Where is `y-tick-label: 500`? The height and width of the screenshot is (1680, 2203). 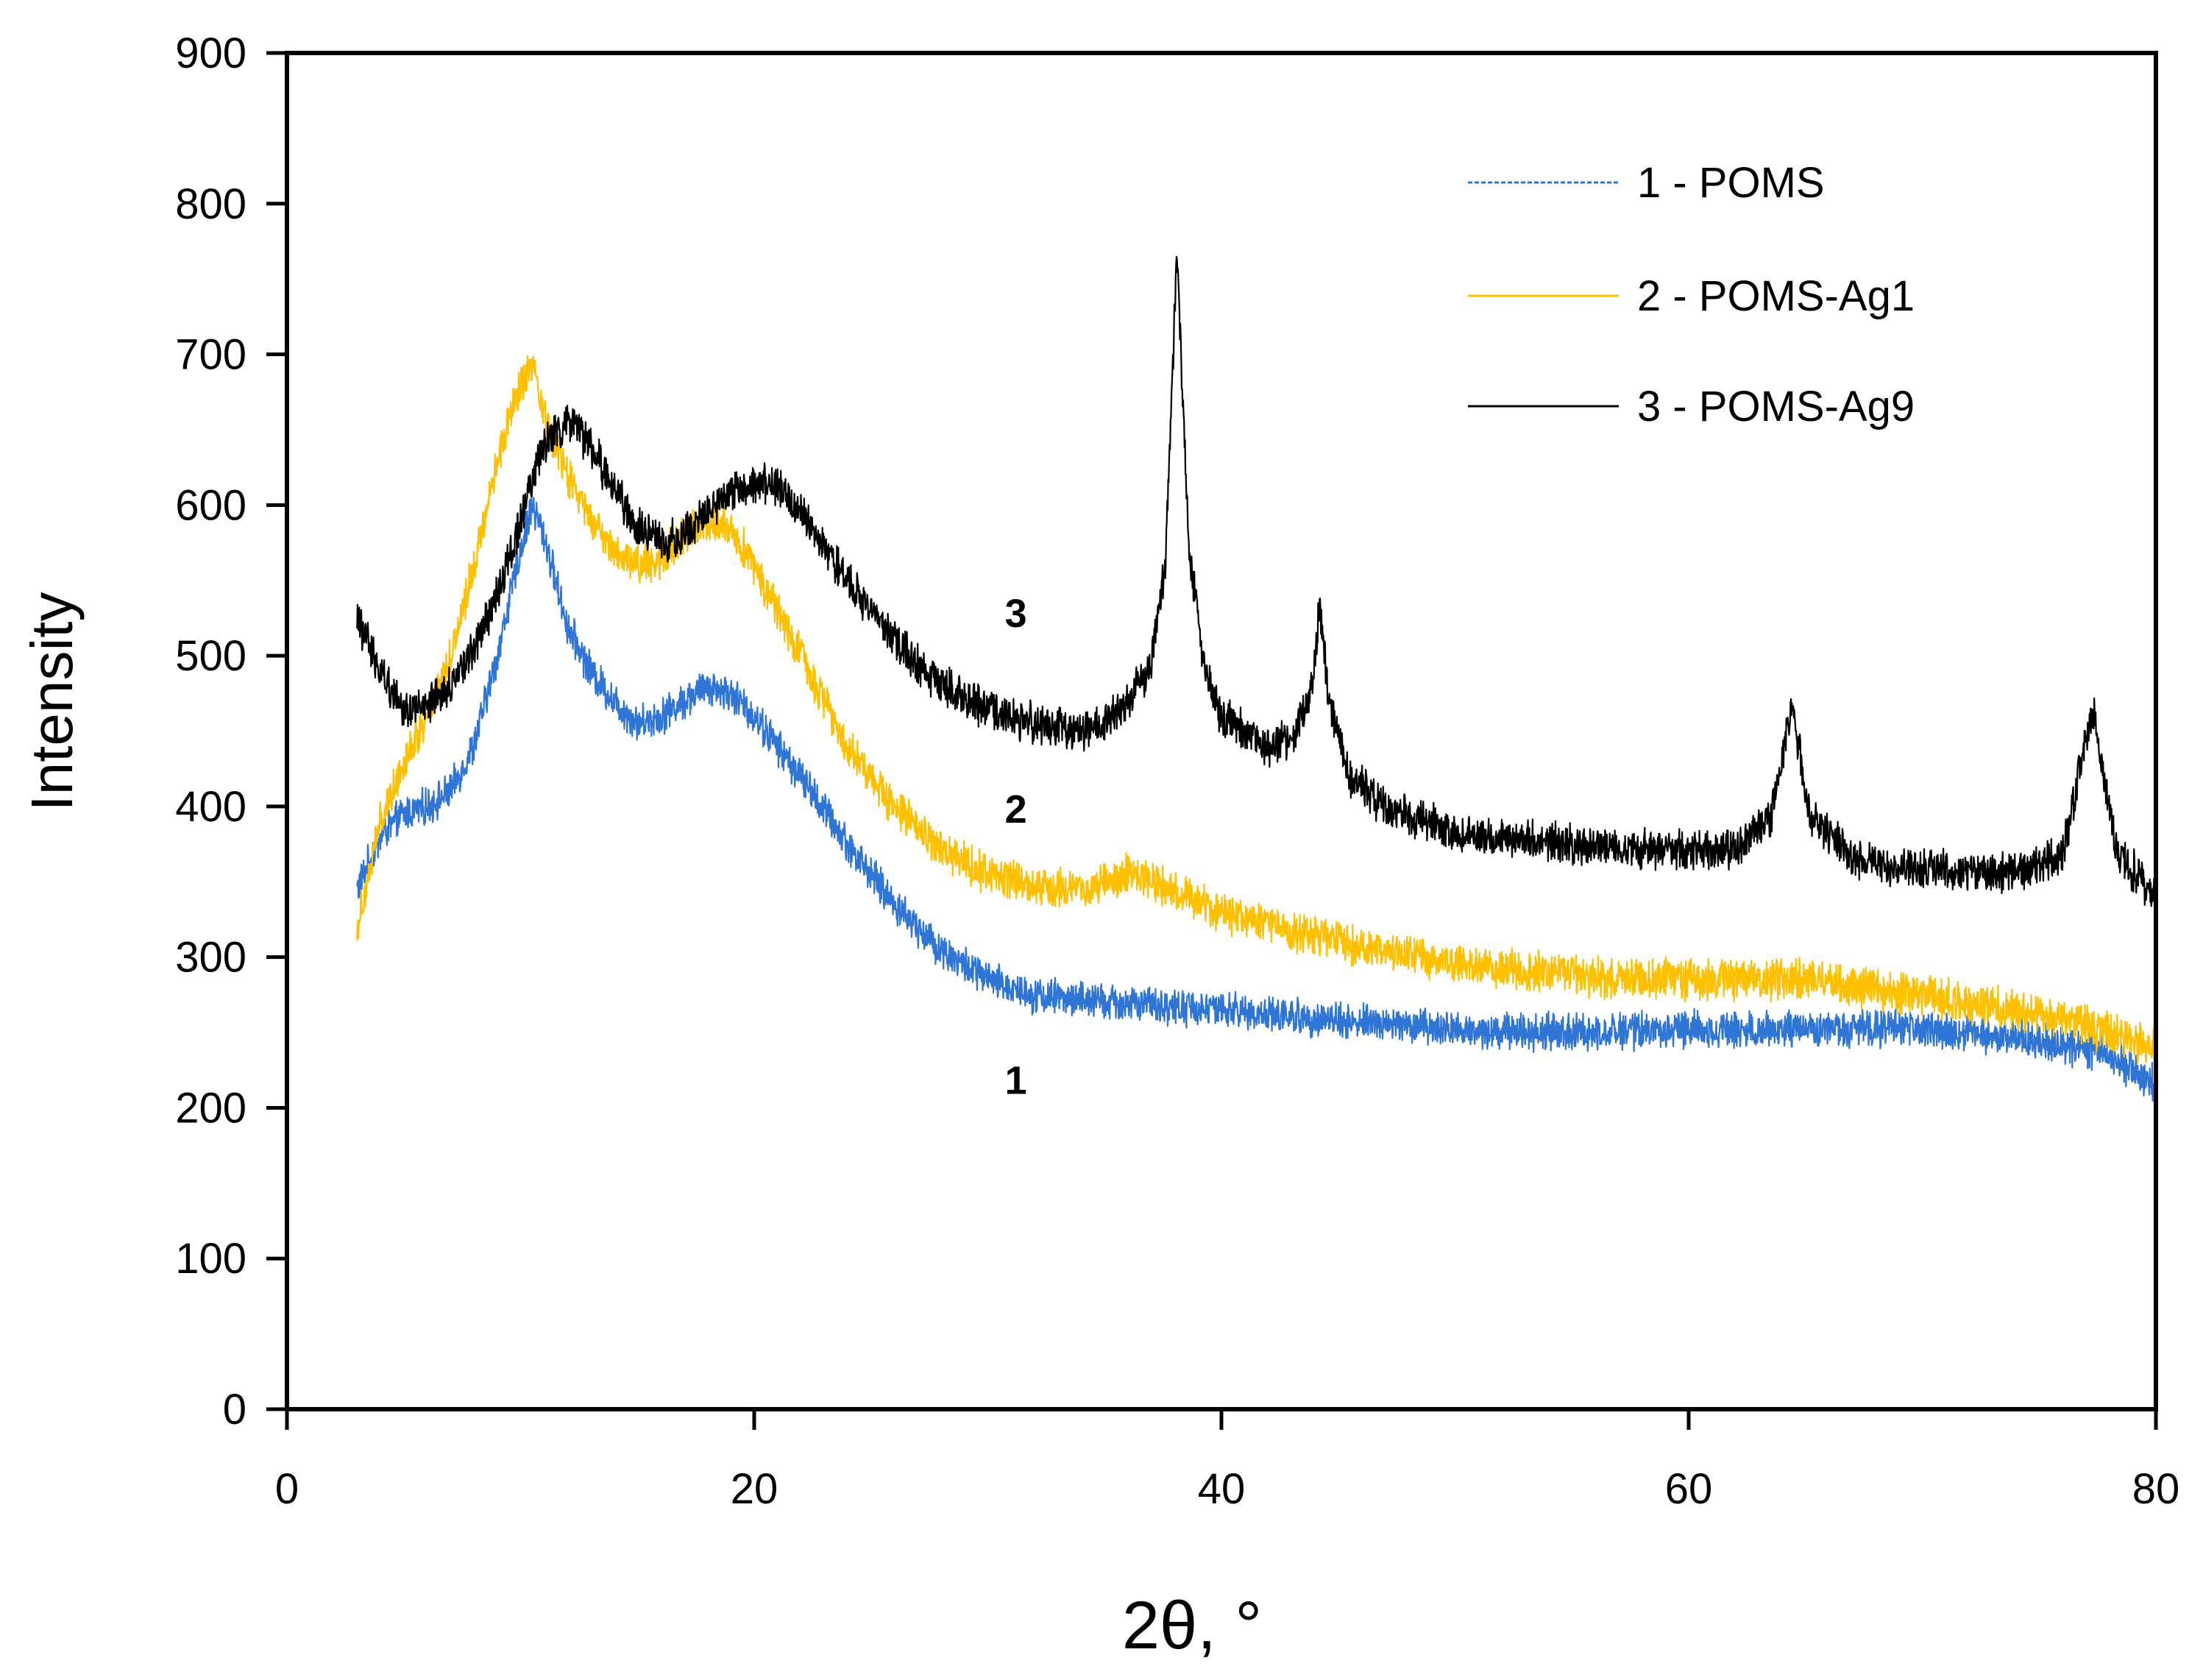
y-tick-label: 500 is located at coordinates (210, 656).